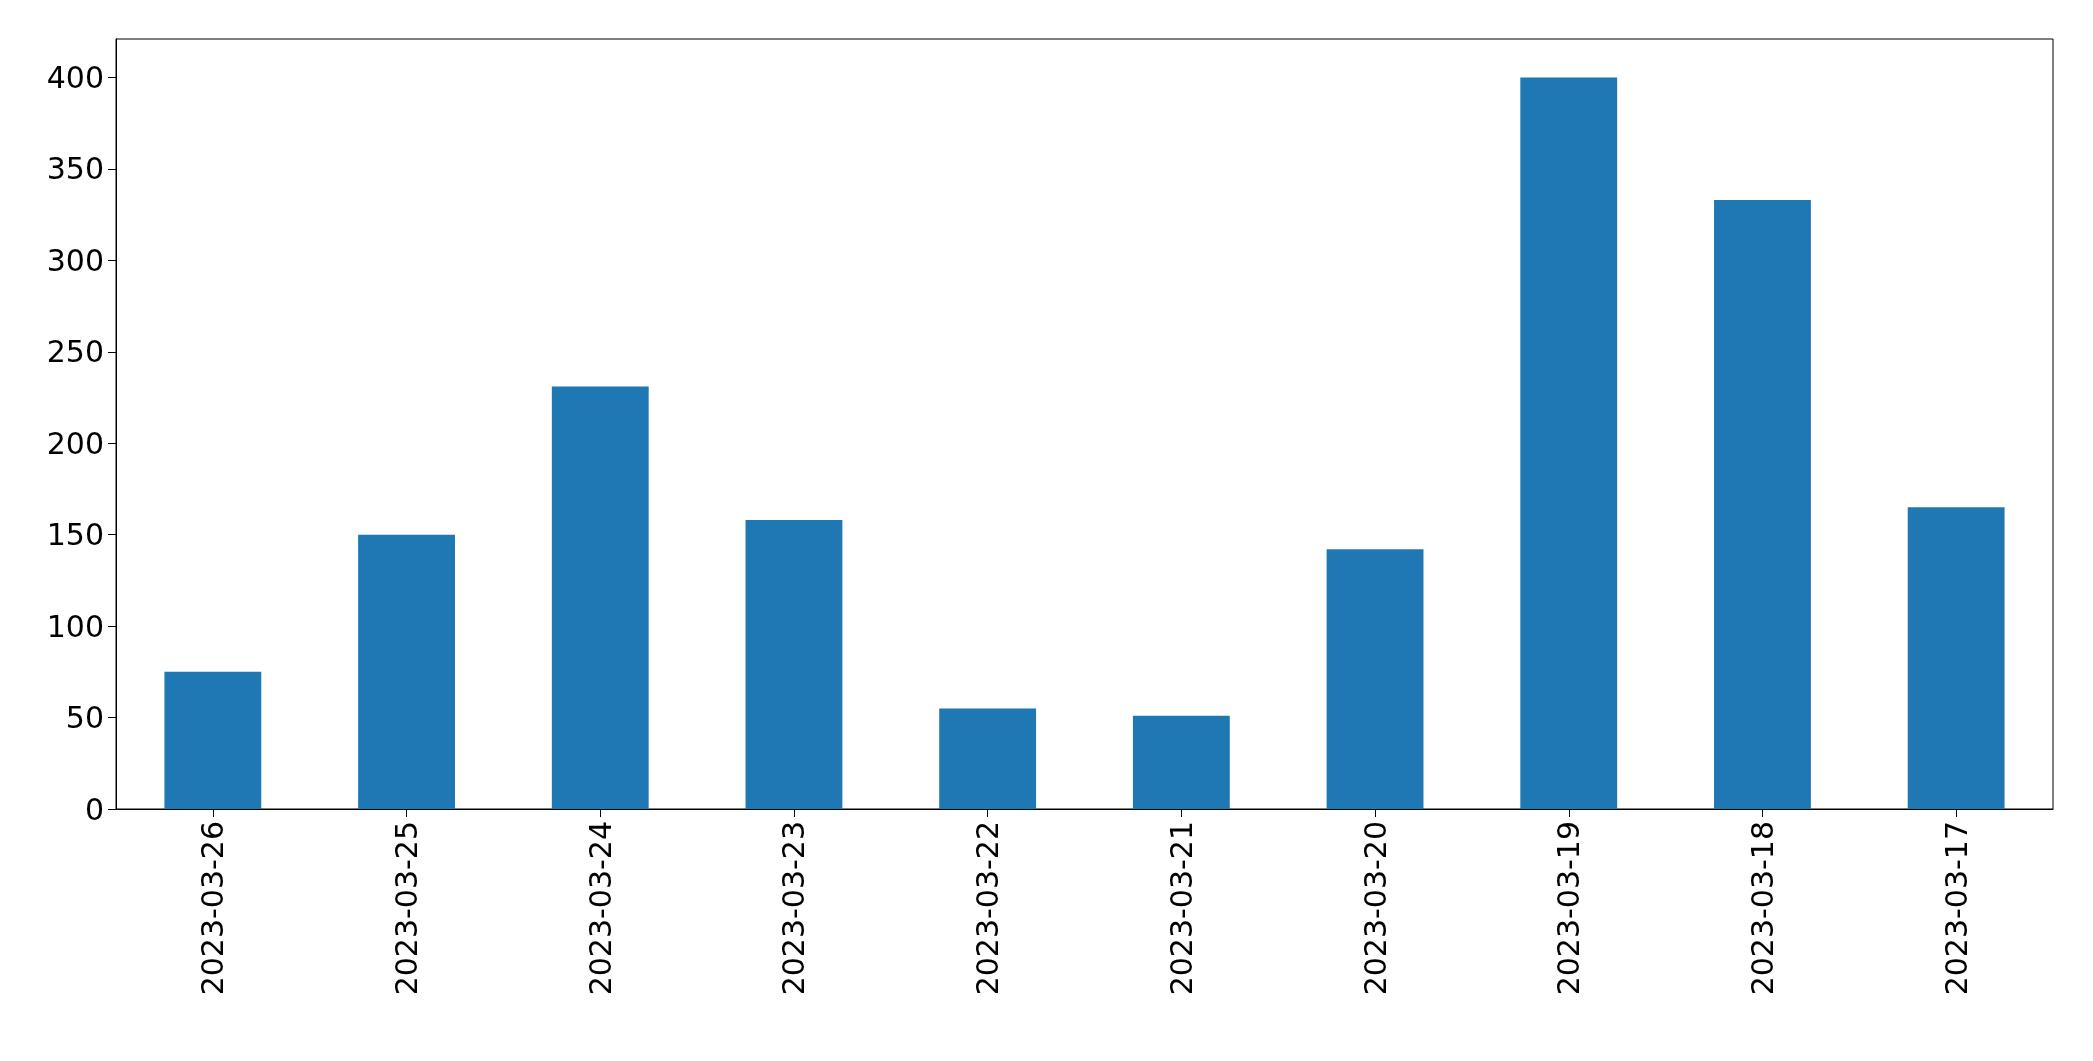  What do you see at coordinates (75, 535) in the screenshot?
I see `y-tick-label: 150` at bounding box center [75, 535].